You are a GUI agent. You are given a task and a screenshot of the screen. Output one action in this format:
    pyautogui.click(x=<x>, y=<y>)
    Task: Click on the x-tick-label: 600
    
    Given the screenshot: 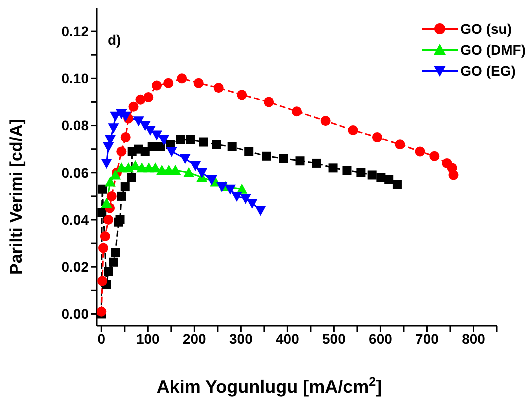 What is the action you would take?
    pyautogui.click(x=381, y=338)
    